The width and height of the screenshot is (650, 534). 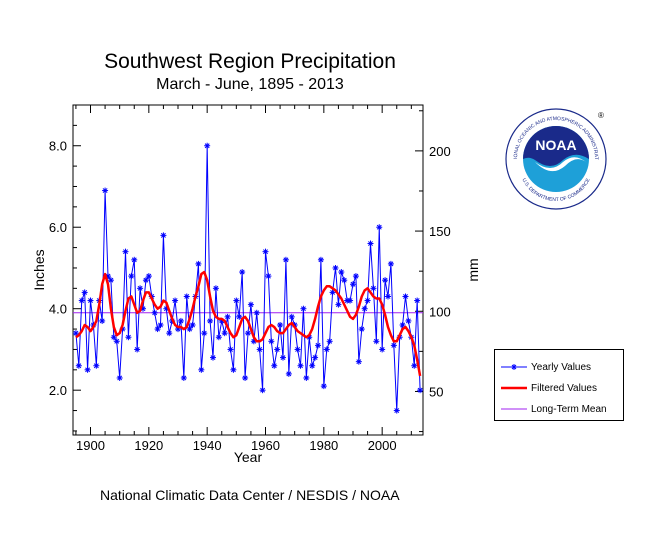 What do you see at coordinates (58, 227) in the screenshot?
I see `y-tick-label: 6.0` at bounding box center [58, 227].